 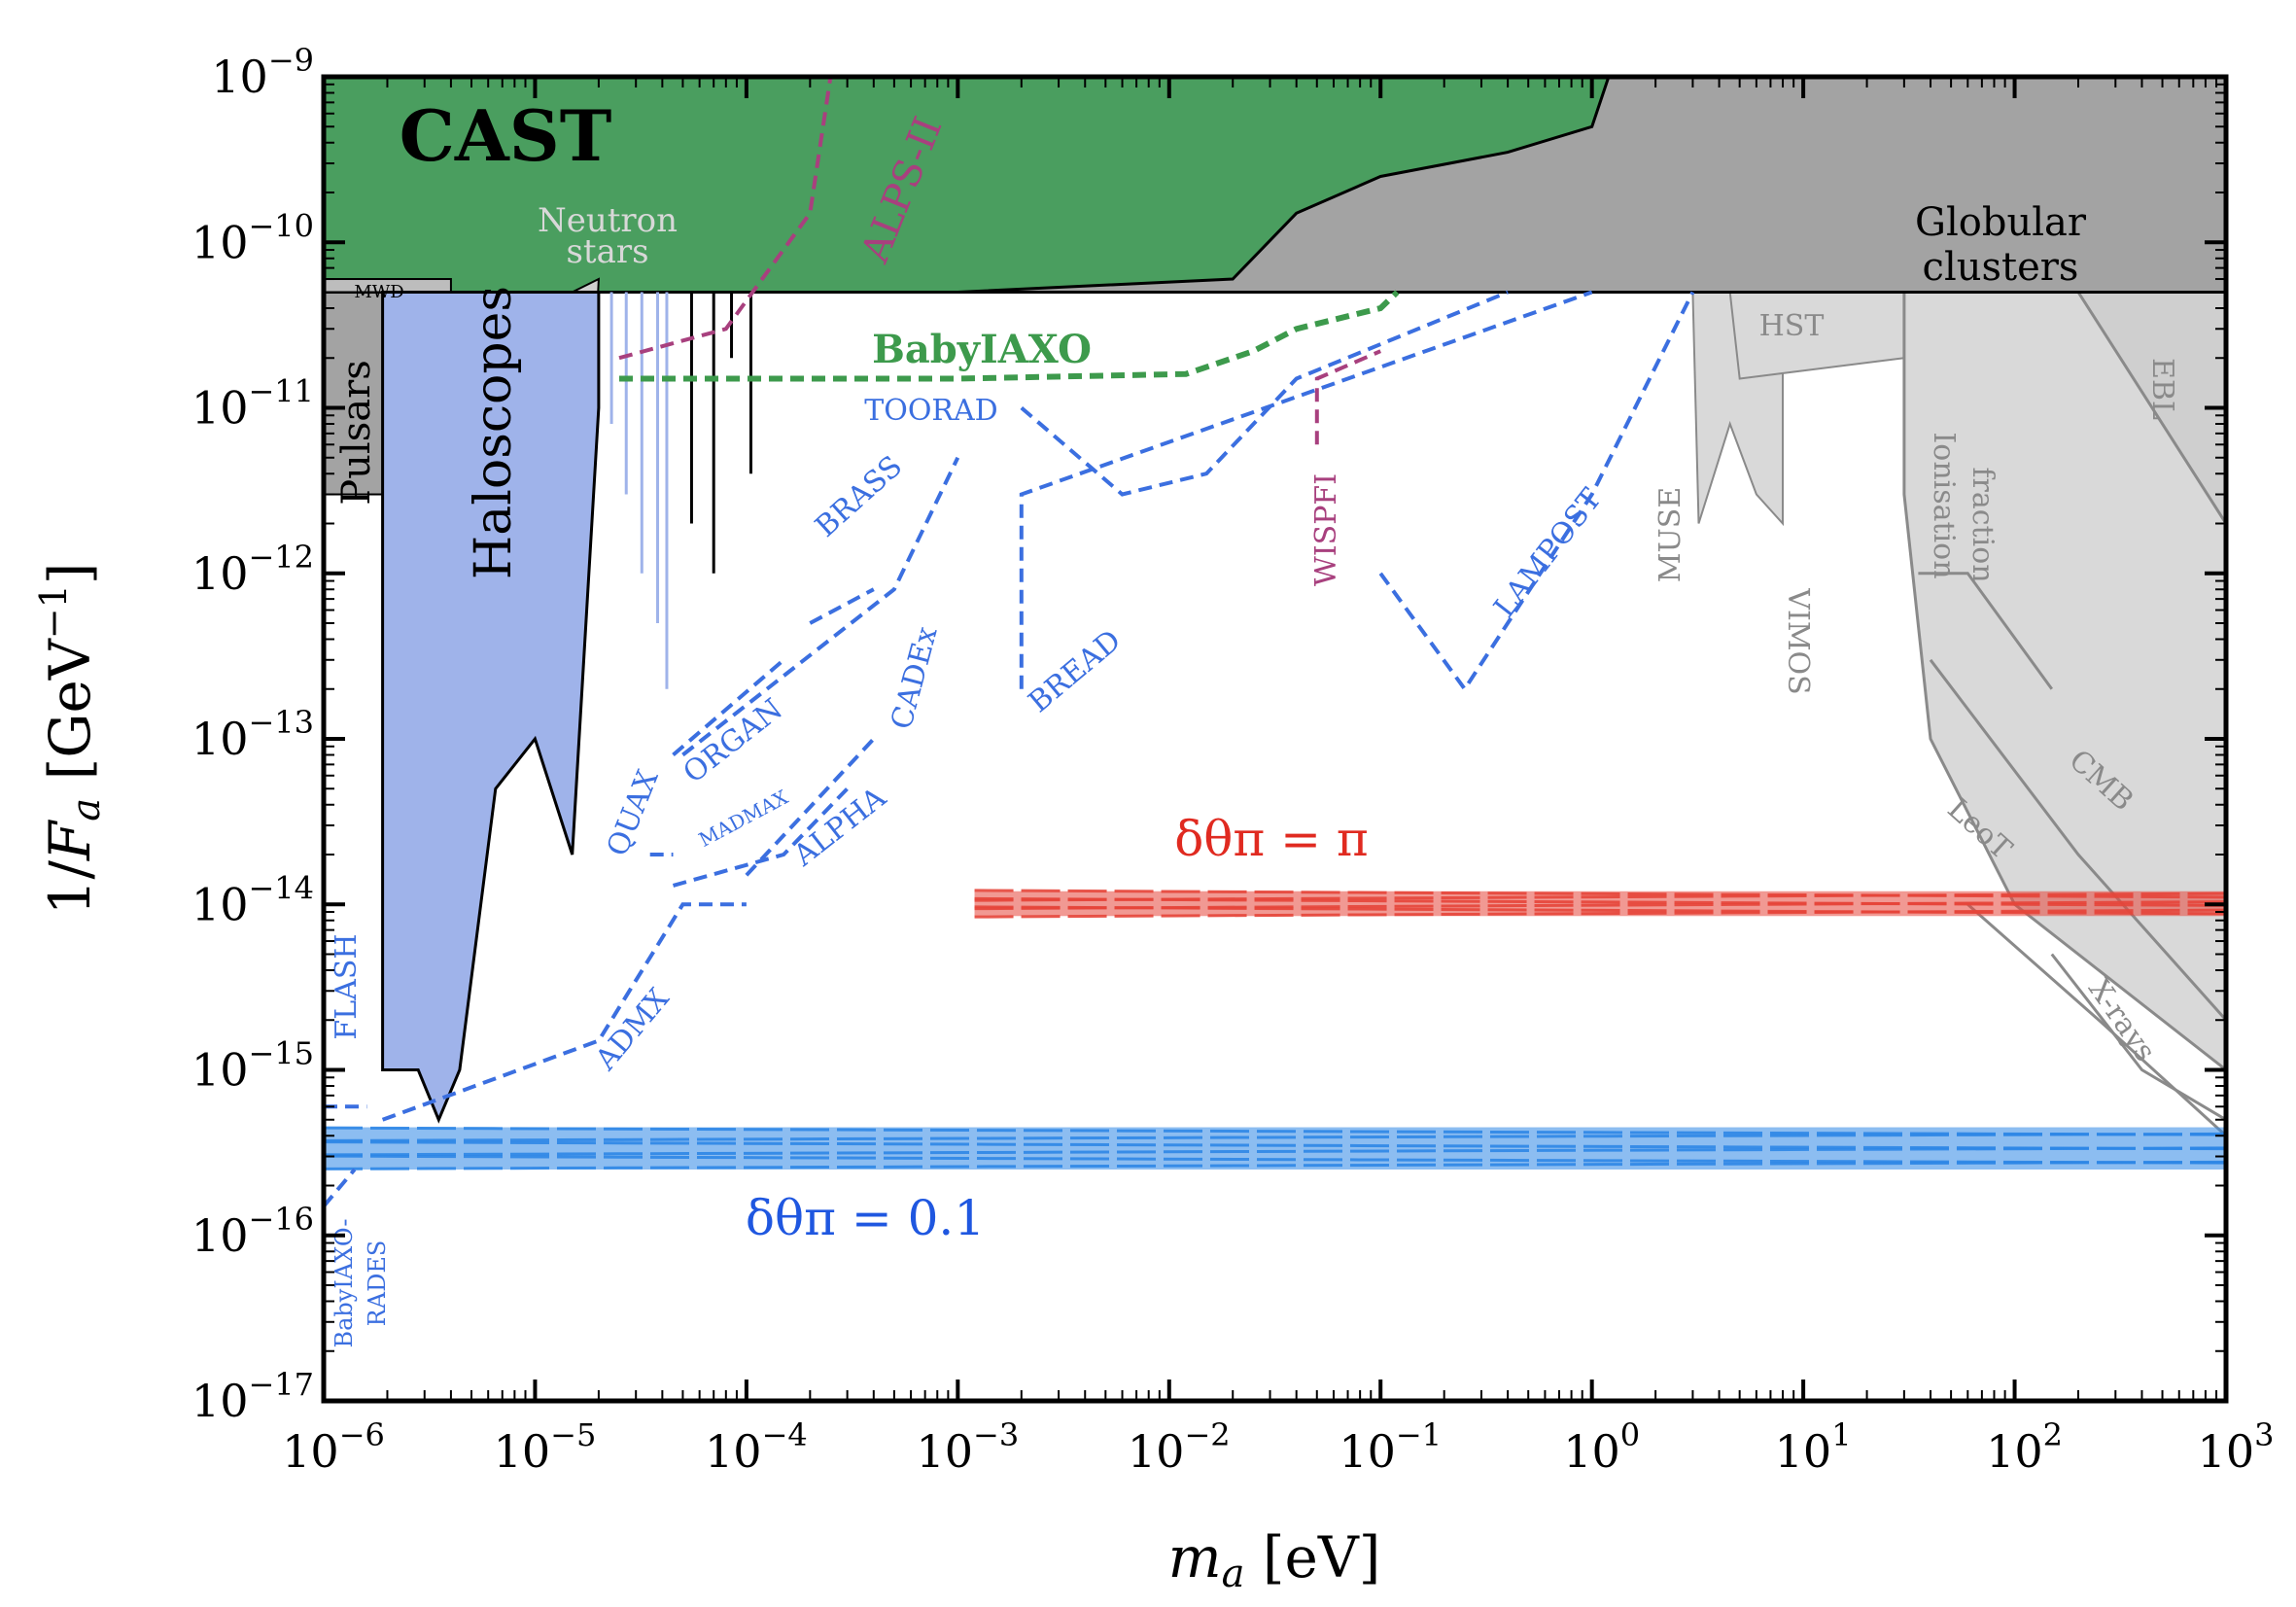 I want to click on projection-brass, so click(x=820, y=606).